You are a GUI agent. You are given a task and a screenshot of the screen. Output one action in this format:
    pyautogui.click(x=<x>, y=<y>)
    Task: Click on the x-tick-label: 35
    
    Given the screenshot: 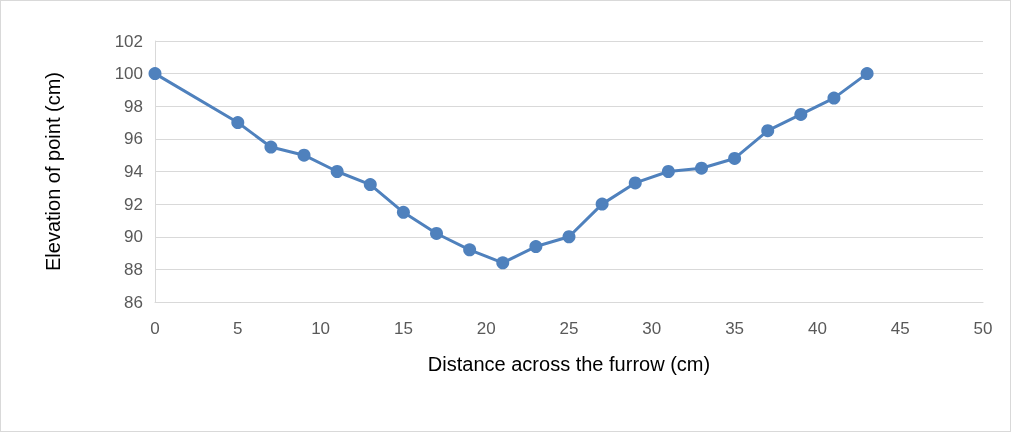 What is the action you would take?
    pyautogui.click(x=735, y=328)
    